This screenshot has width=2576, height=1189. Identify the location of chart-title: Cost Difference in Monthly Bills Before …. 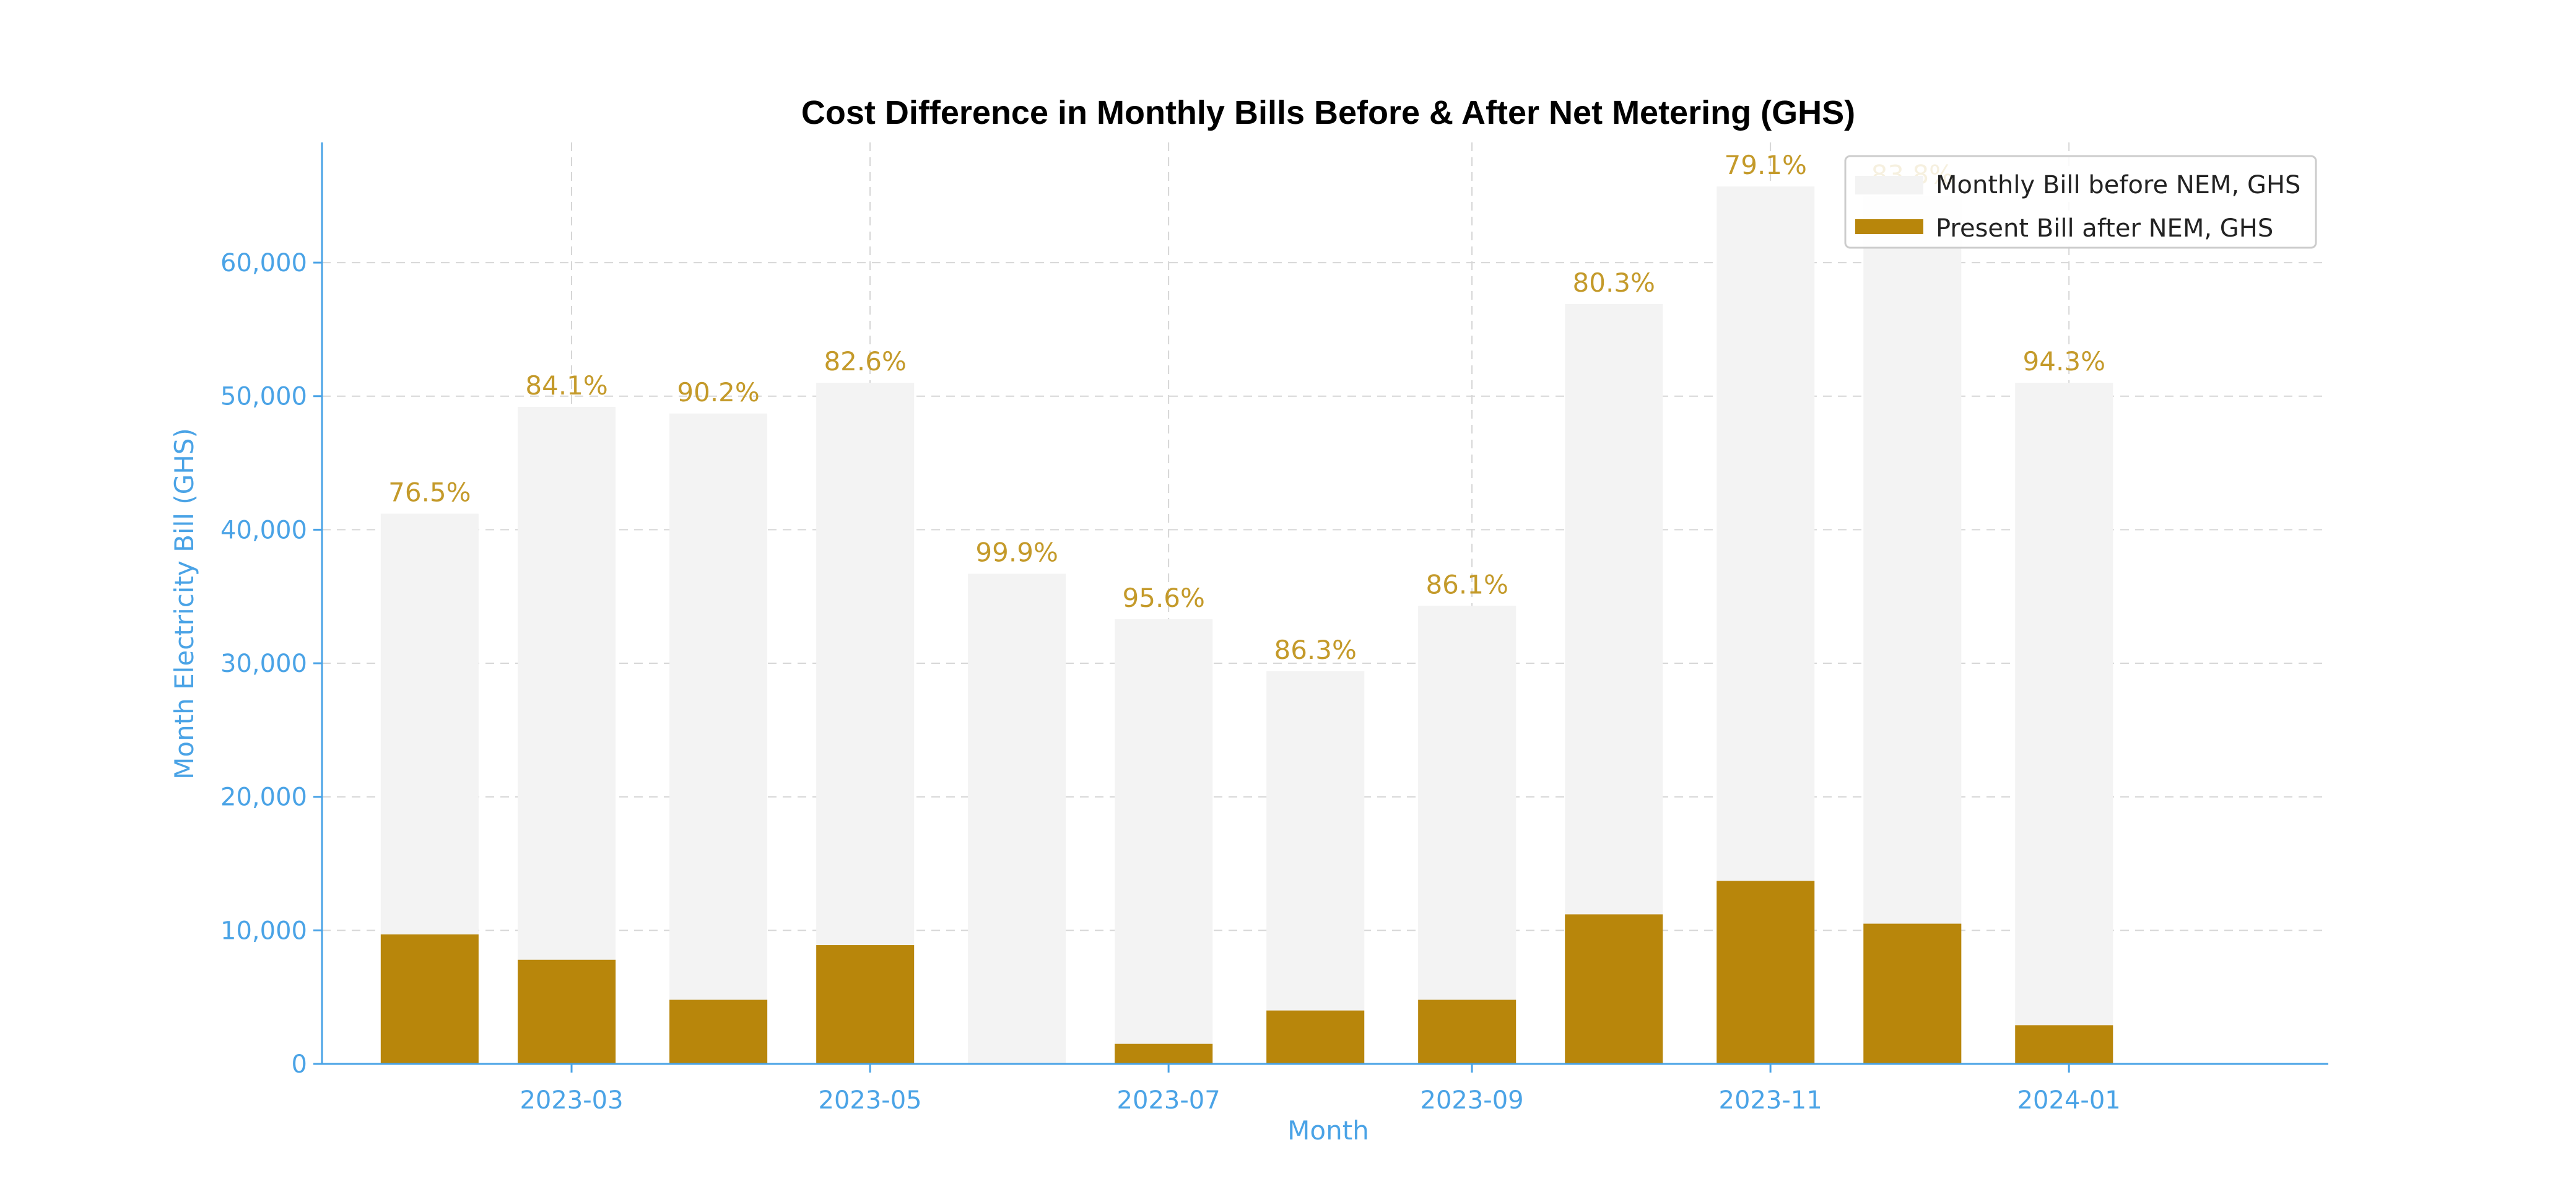
(1328, 112).